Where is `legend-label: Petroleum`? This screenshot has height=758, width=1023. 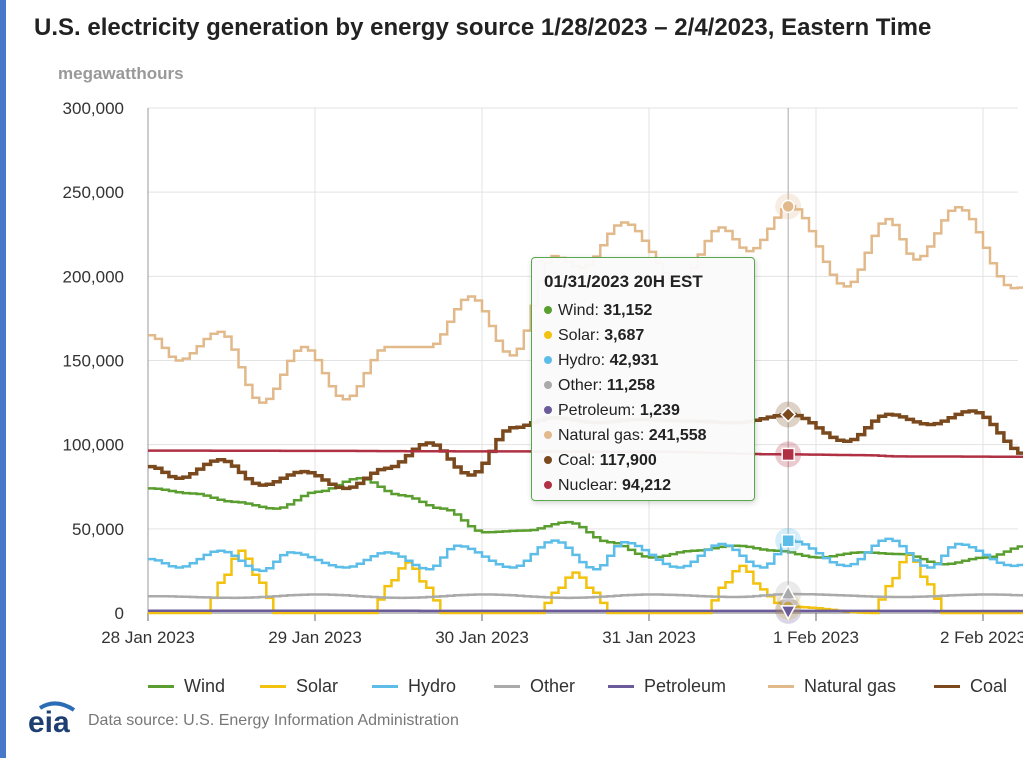
legend-label: Petroleum is located at coordinates (685, 686).